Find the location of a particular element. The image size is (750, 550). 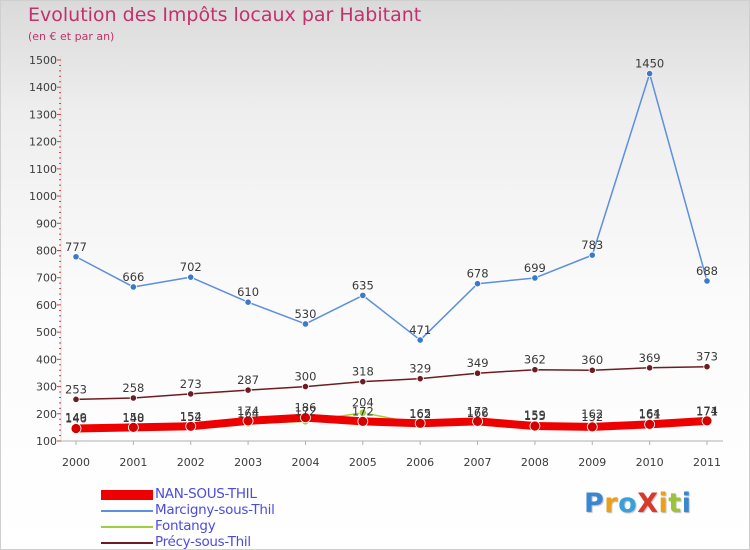

logo-letter: t is located at coordinates (675, 503).